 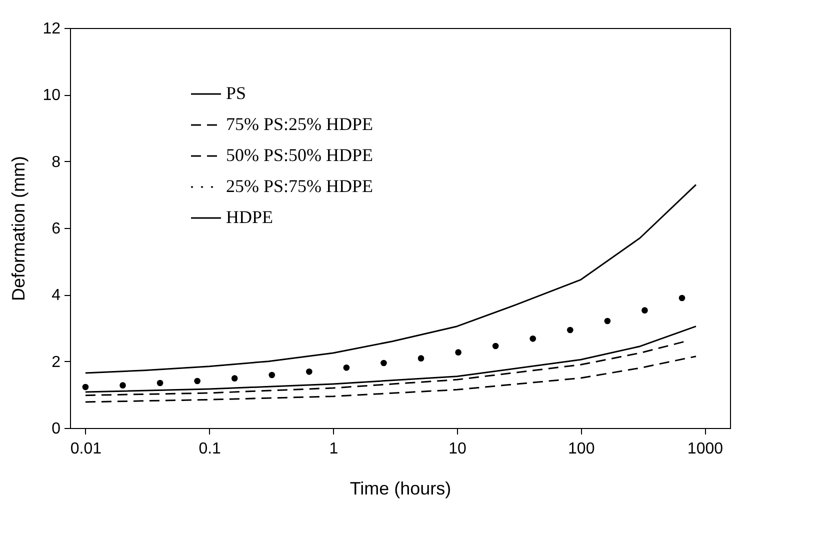 What do you see at coordinates (56, 429) in the screenshot?
I see `y-tick-label: 0` at bounding box center [56, 429].